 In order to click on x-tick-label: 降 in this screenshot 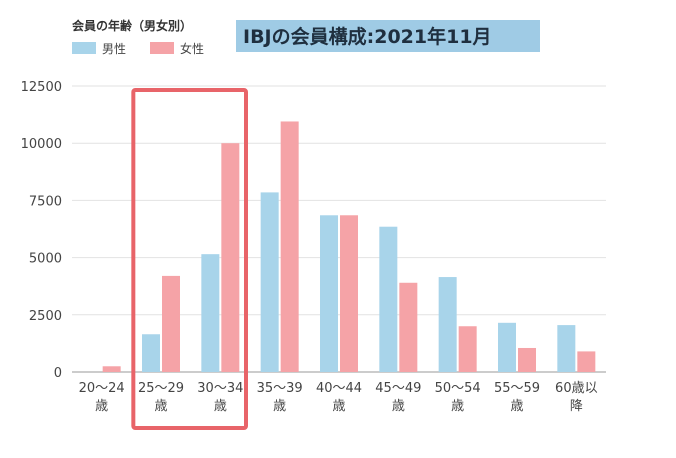, I will do `click(576, 406)`.